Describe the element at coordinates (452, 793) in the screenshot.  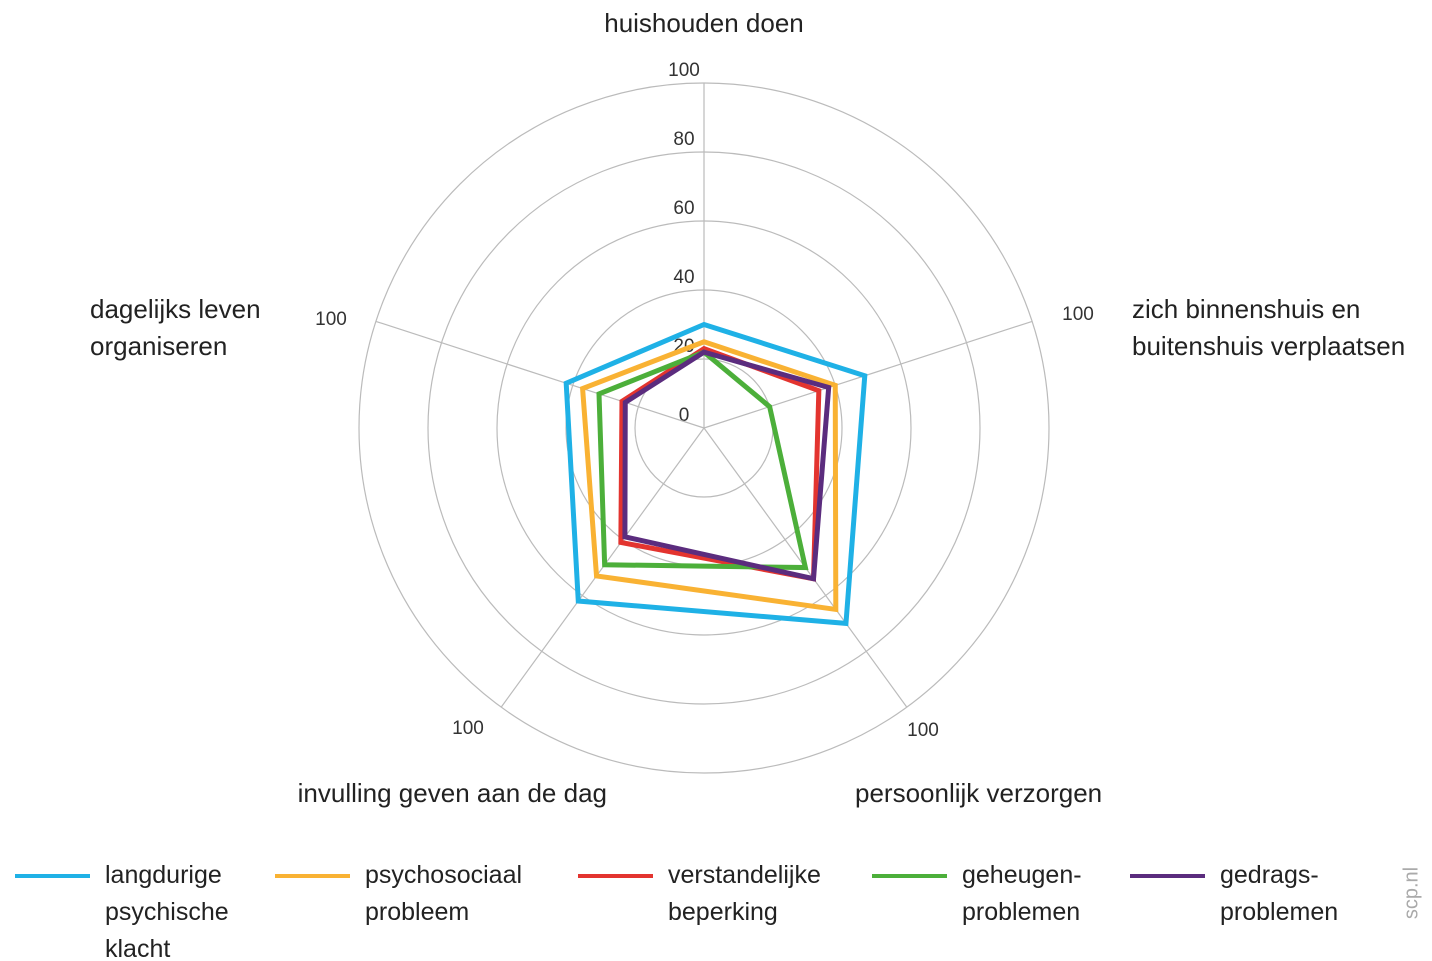
I see `axis-label: invulling geven aan de dag` at that location.